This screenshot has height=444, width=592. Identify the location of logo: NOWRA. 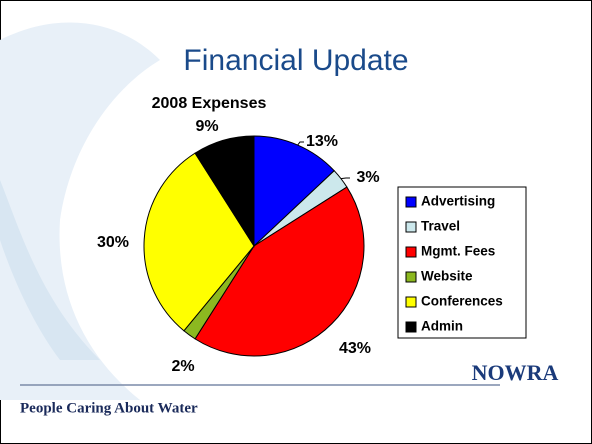
(515, 372).